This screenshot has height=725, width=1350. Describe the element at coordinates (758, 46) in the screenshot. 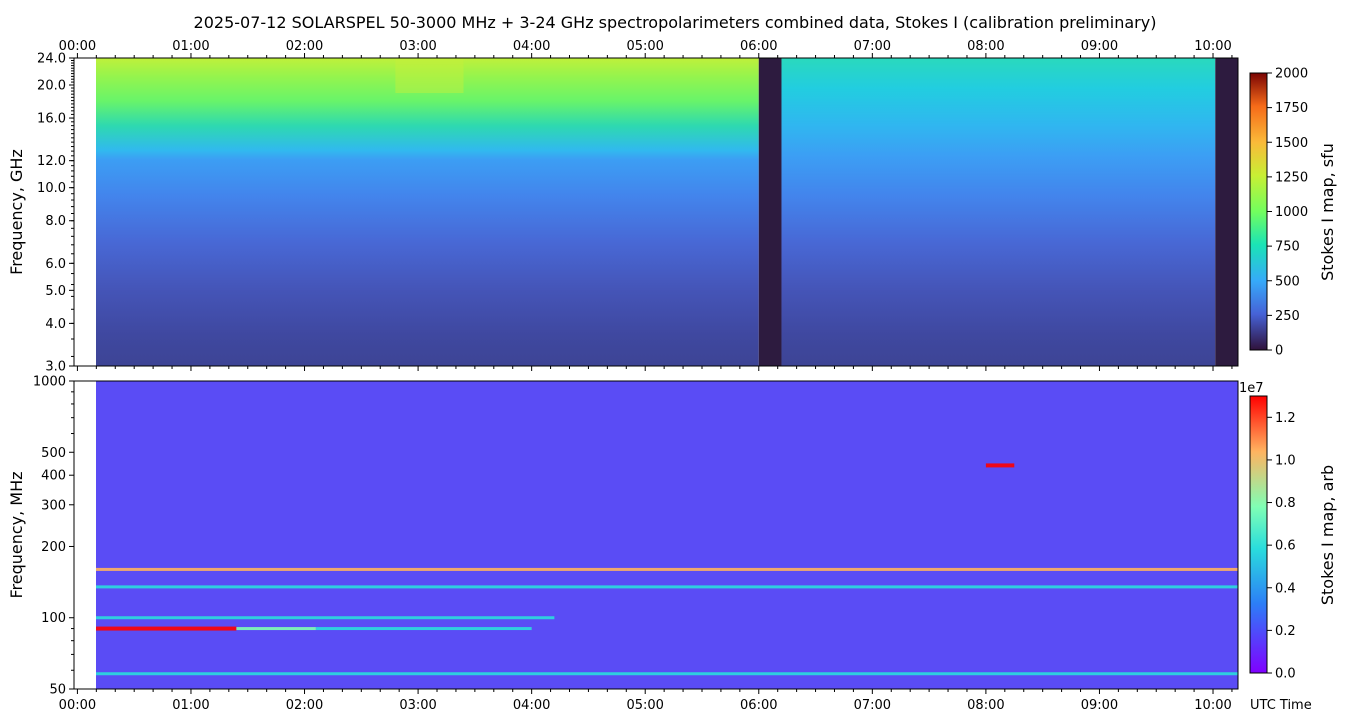

I see `upper-top-time-tick-label-6: 06:00` at that location.